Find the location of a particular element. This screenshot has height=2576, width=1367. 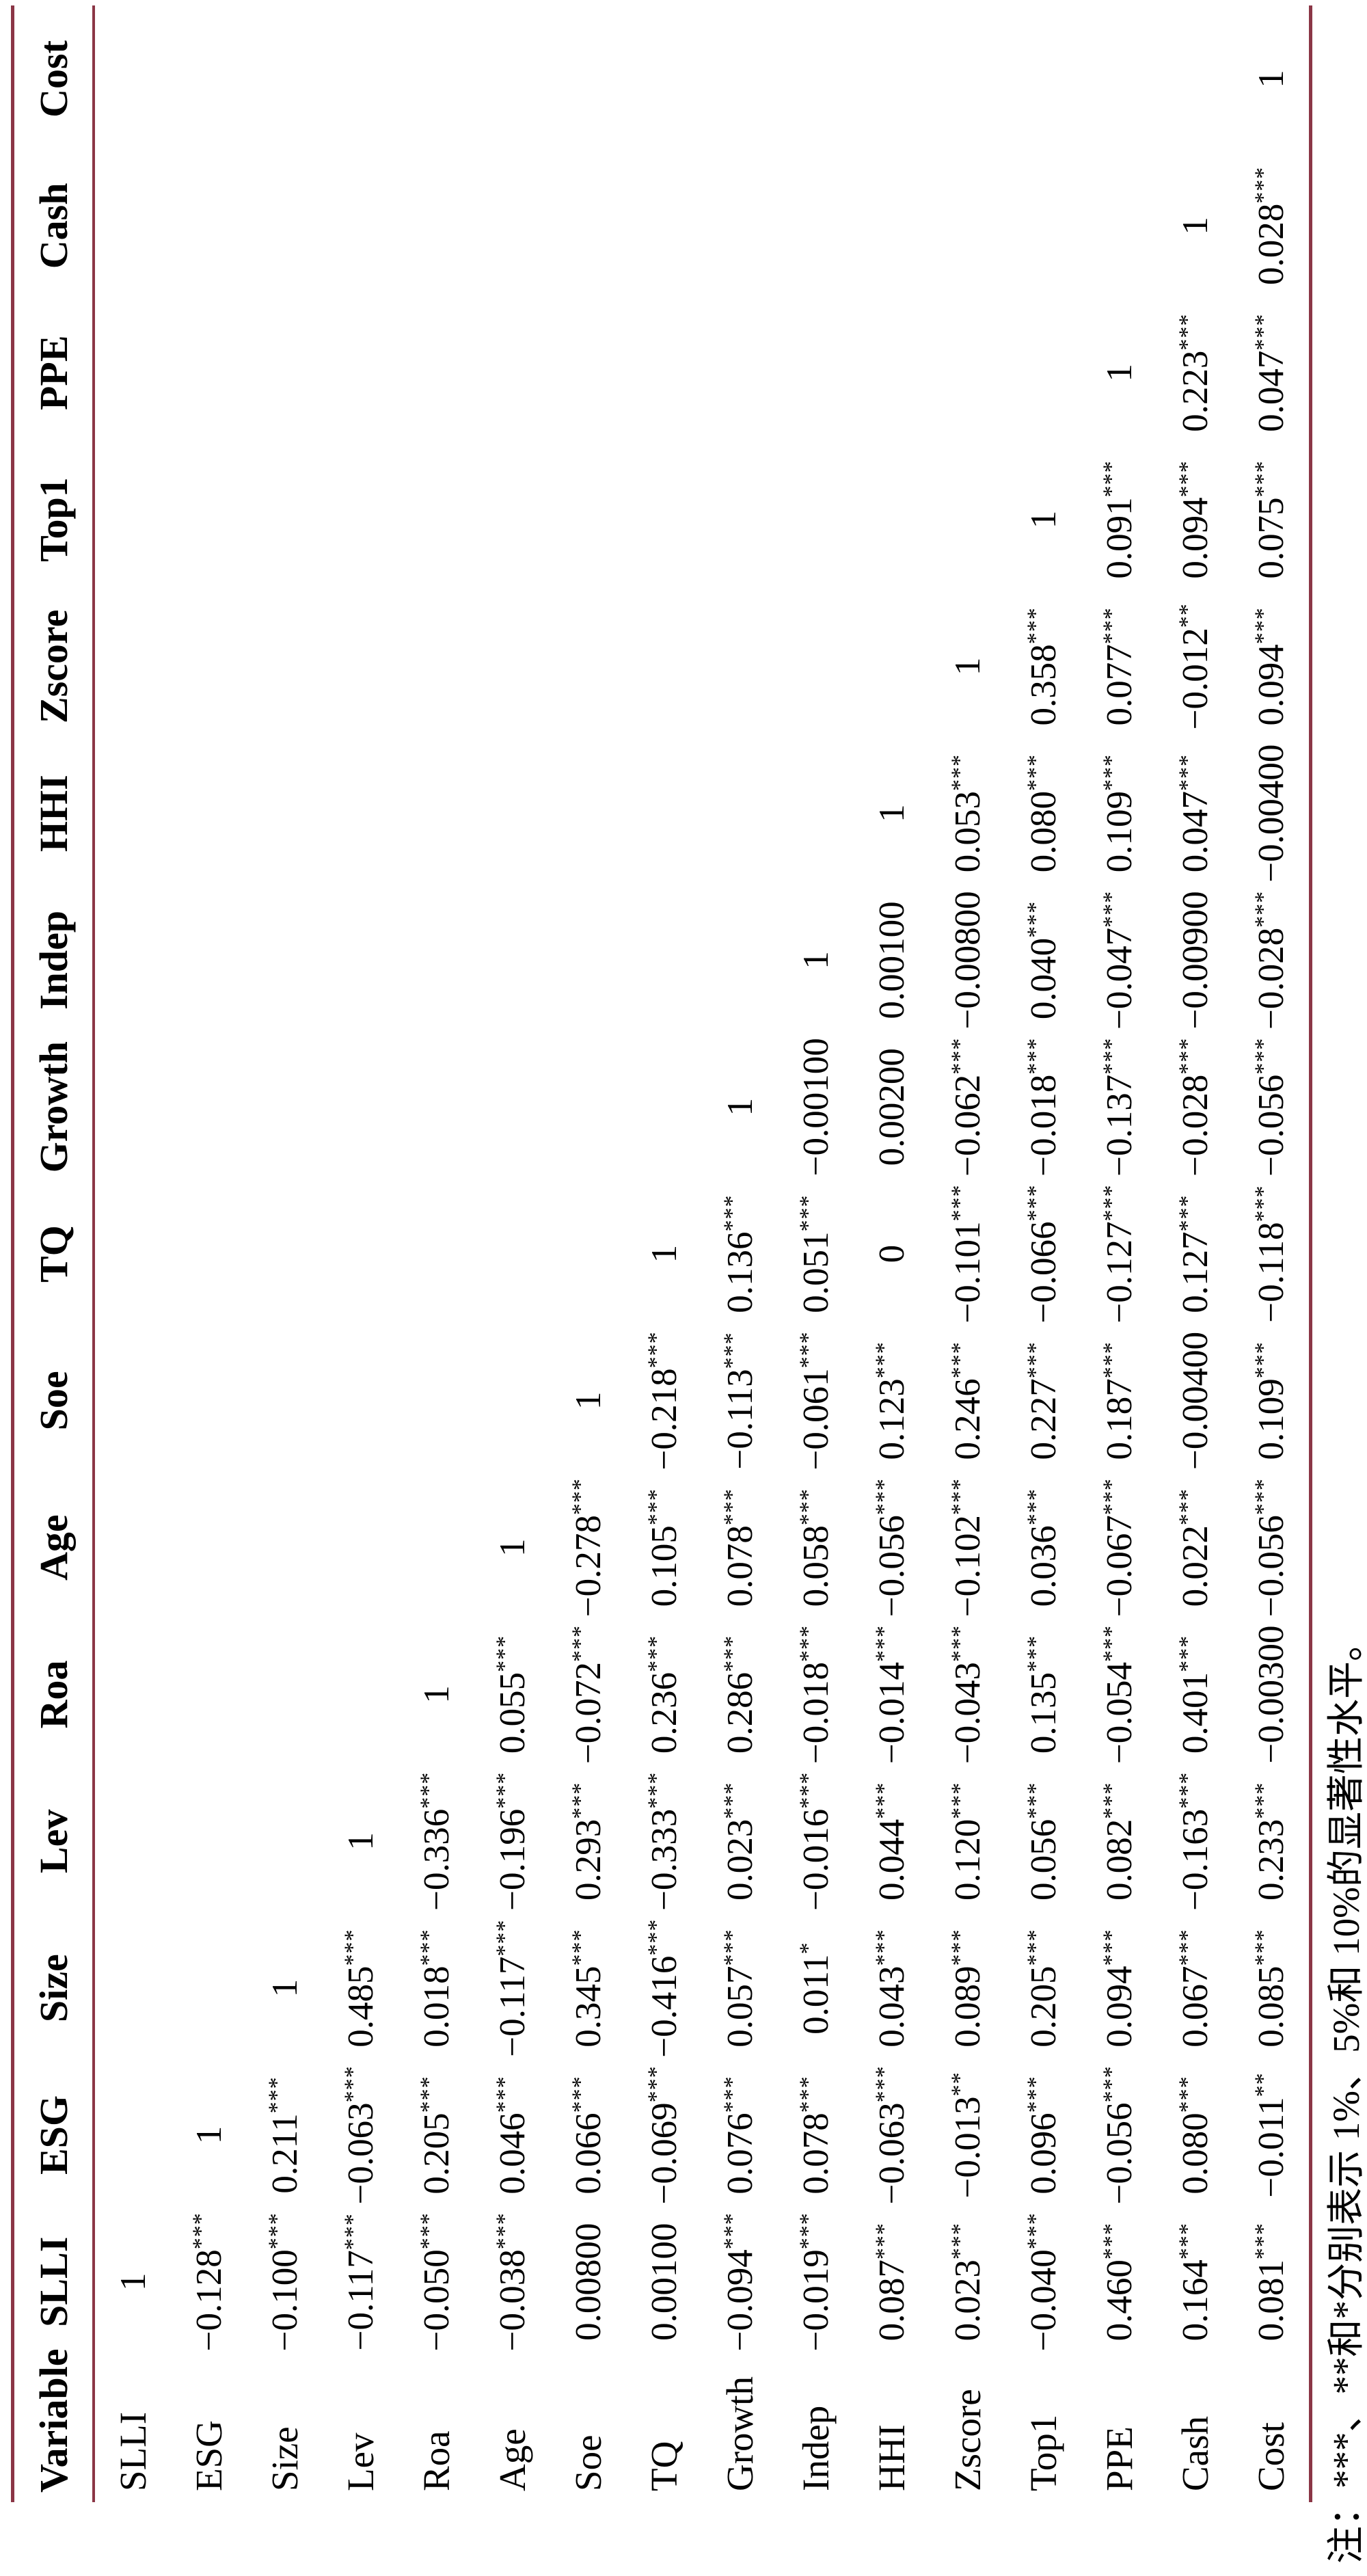

correlation-value: −0.014 is located at coordinates (891, 1713).